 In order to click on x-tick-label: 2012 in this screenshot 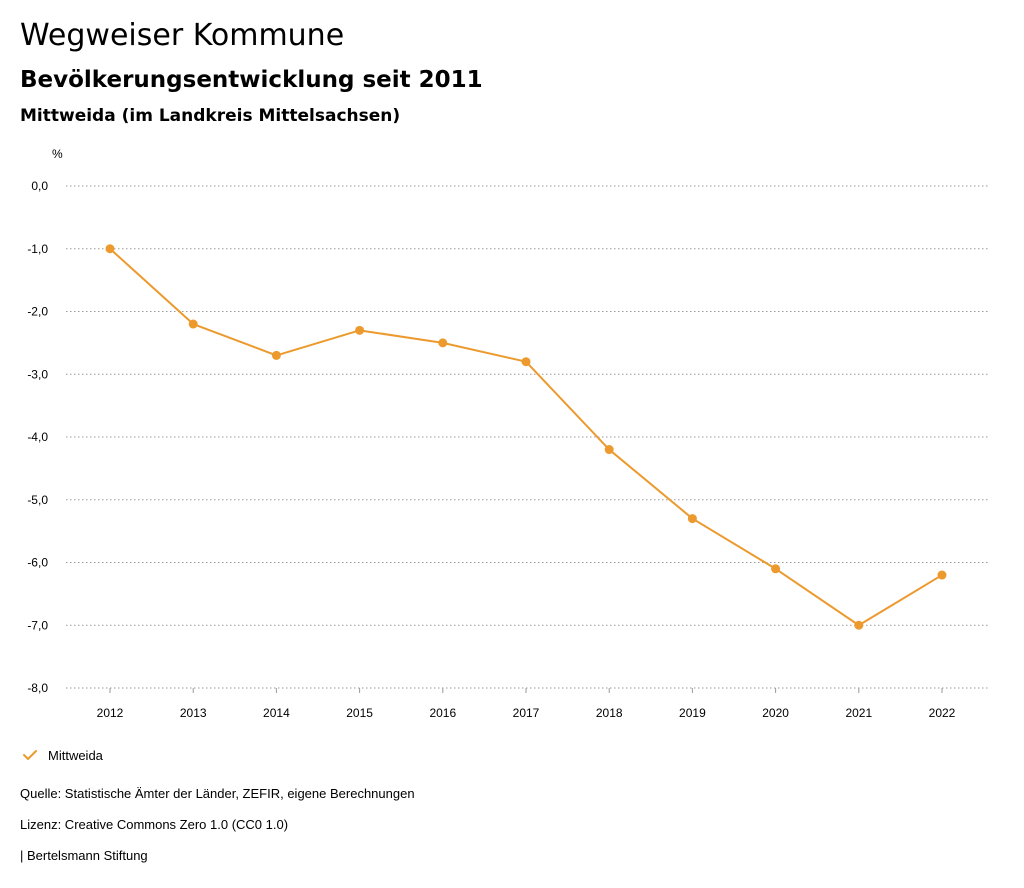, I will do `click(110, 713)`.